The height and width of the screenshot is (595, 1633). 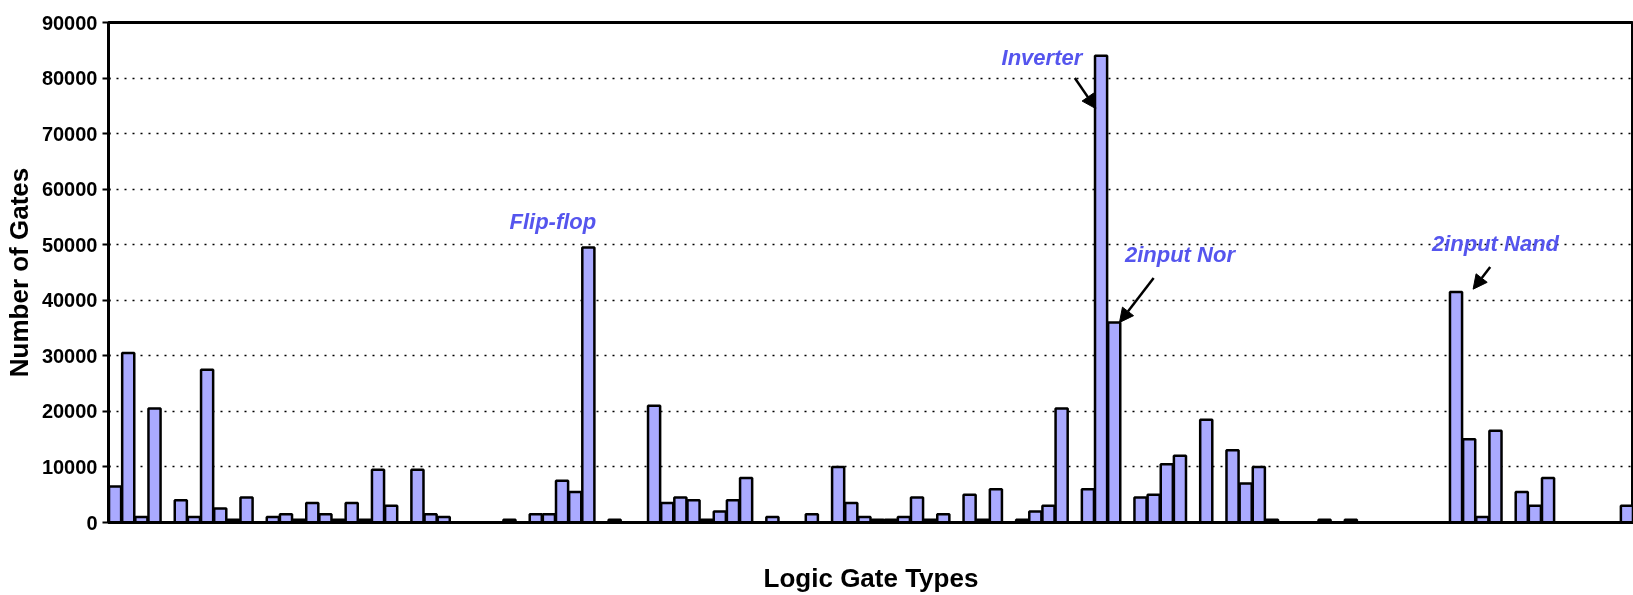 I want to click on y-tick-label: 50000, so click(x=69, y=244).